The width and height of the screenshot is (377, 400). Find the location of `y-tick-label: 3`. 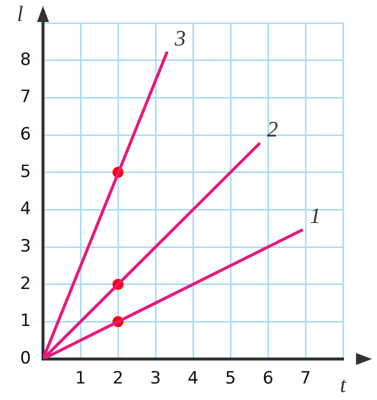

y-tick-label: 3 is located at coordinates (25, 246).